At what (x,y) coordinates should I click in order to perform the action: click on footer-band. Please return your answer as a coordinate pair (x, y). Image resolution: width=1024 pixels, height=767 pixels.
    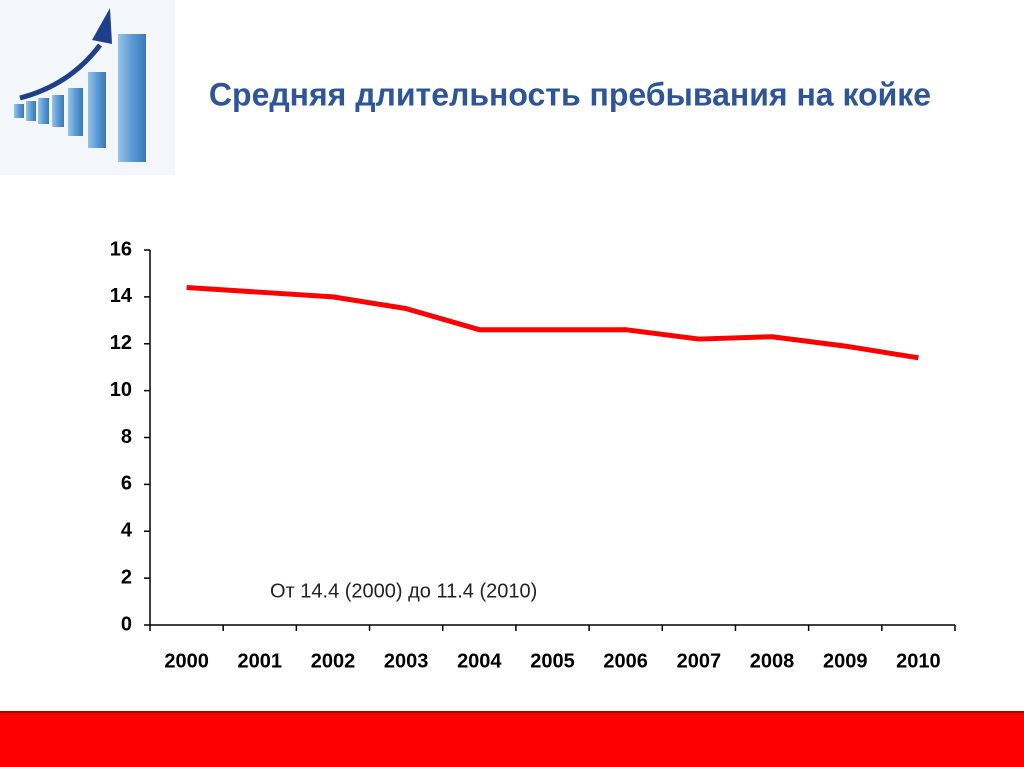
    Looking at the image, I should click on (512, 739).